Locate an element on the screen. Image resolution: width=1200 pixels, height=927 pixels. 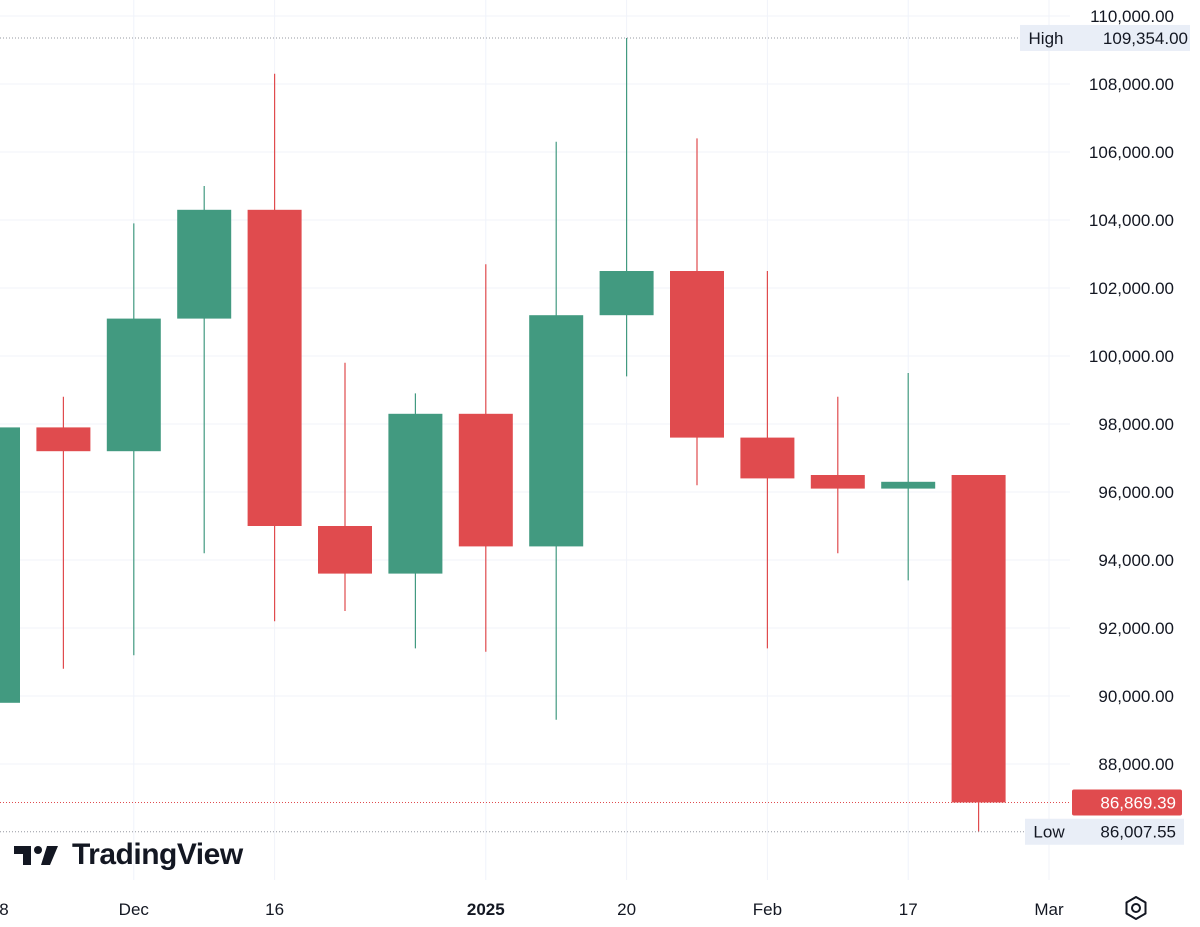
tradingview-logo: TradingView is located at coordinates (128, 855).